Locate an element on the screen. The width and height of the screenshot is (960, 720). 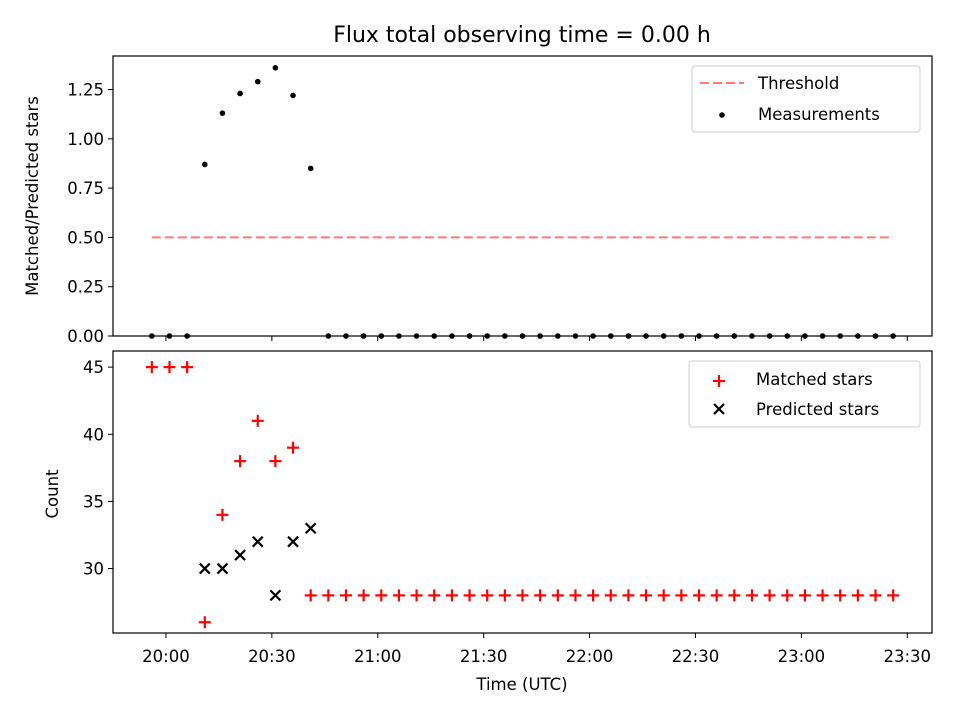
x-axis-label: Time (UTC) is located at coordinates (521, 684).